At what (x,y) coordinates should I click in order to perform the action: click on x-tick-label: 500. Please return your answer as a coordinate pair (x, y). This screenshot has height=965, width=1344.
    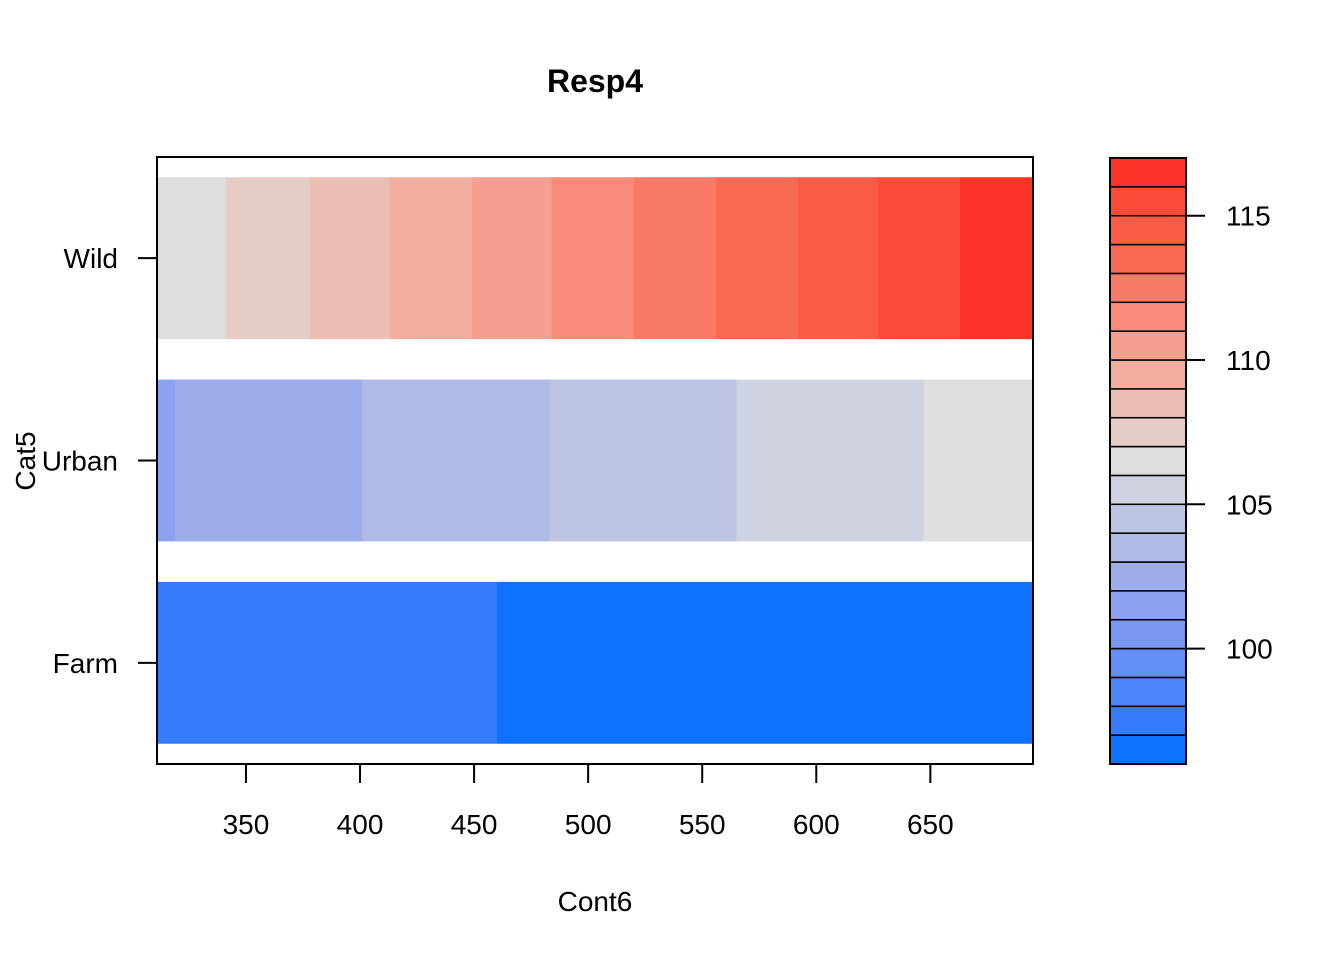
    Looking at the image, I should click on (588, 824).